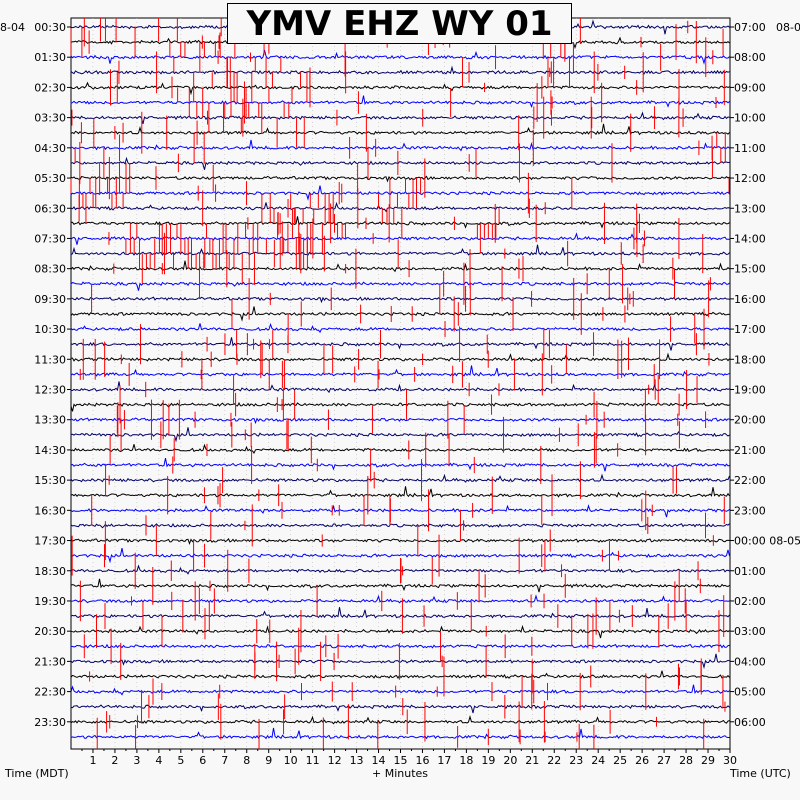 Image resolution: width=800 pixels, height=800 pixels. What do you see at coordinates (576, 760) in the screenshot?
I see `x-tick-label: 23` at bounding box center [576, 760].